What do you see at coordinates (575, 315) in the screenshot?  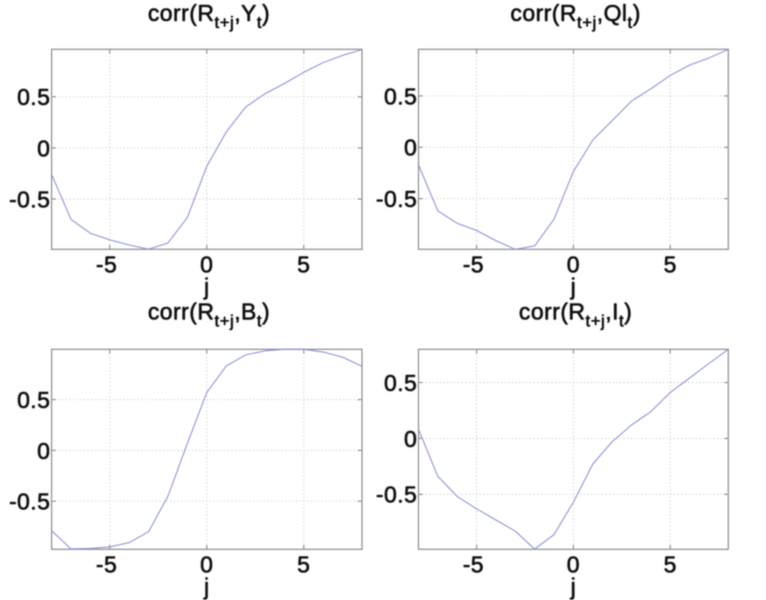 I see `svg-text: corr(Rt+j​,It​)` at bounding box center [575, 315].